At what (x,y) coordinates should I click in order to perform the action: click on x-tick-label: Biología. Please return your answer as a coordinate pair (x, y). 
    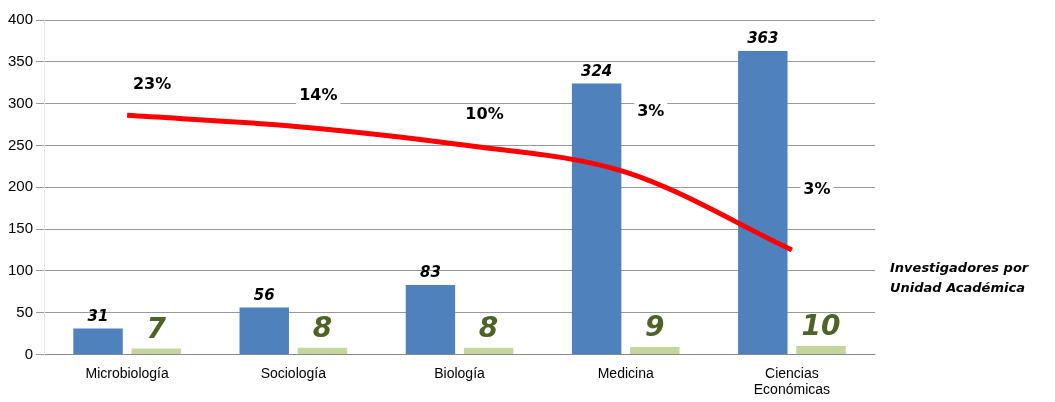
    Looking at the image, I should click on (460, 372).